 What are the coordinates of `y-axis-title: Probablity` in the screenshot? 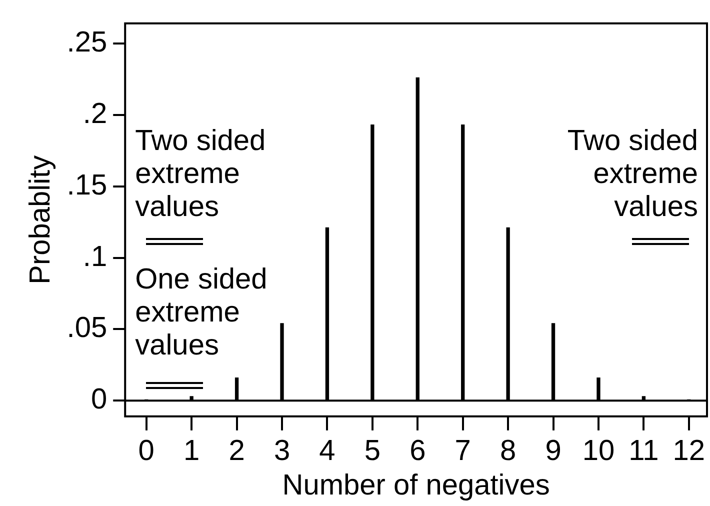 It's located at (40, 219).